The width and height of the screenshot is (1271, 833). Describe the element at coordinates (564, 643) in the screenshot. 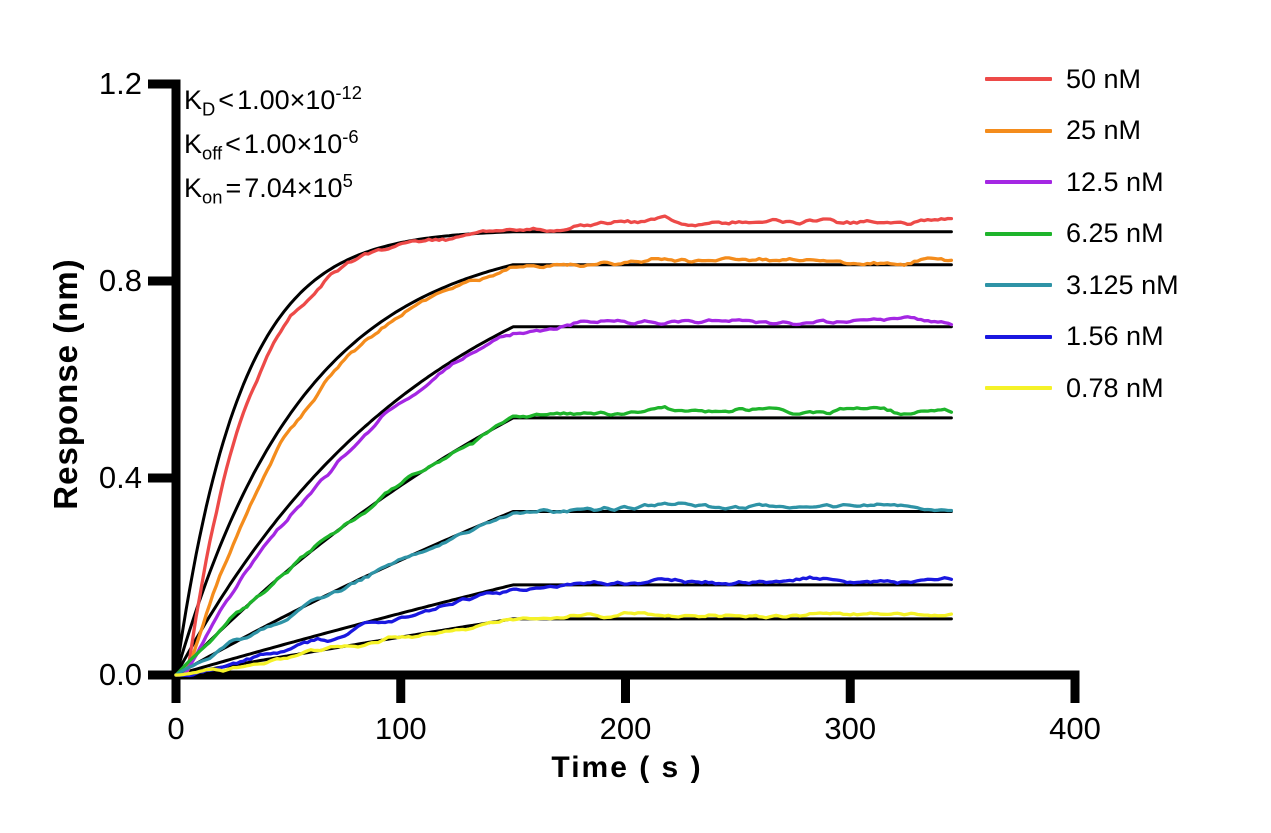

I see `series-curve-0.78nM` at that location.